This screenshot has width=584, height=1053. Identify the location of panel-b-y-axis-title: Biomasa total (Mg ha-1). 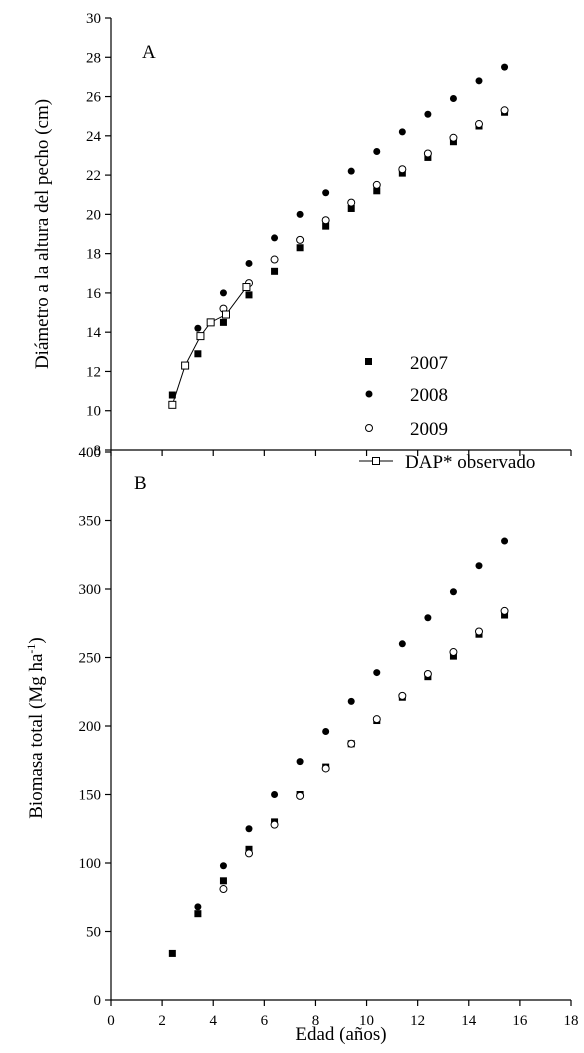
(35, 728).